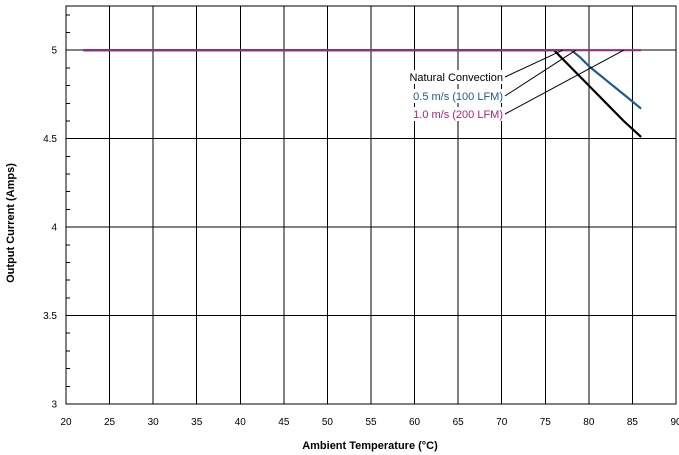 Image resolution: width=679 pixels, height=455 pixels. I want to click on y-tick-label: 3.5, so click(50, 316).